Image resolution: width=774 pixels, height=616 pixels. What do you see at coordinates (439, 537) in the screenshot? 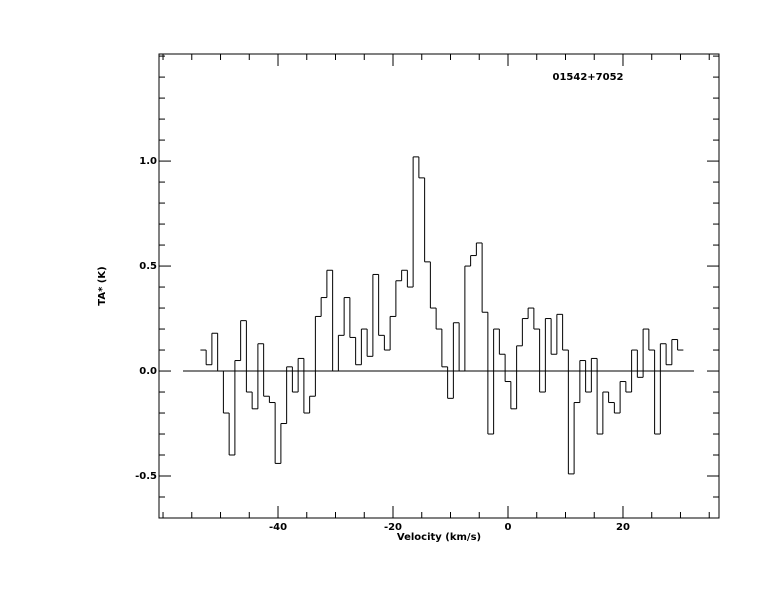
I see `x-axis-label: Velocity (km/s)` at bounding box center [439, 537].